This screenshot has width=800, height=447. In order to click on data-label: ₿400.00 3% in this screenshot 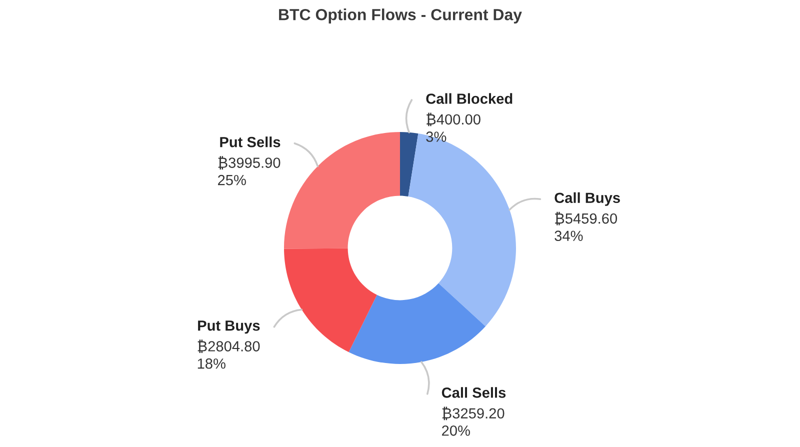, I will do `click(453, 127)`.